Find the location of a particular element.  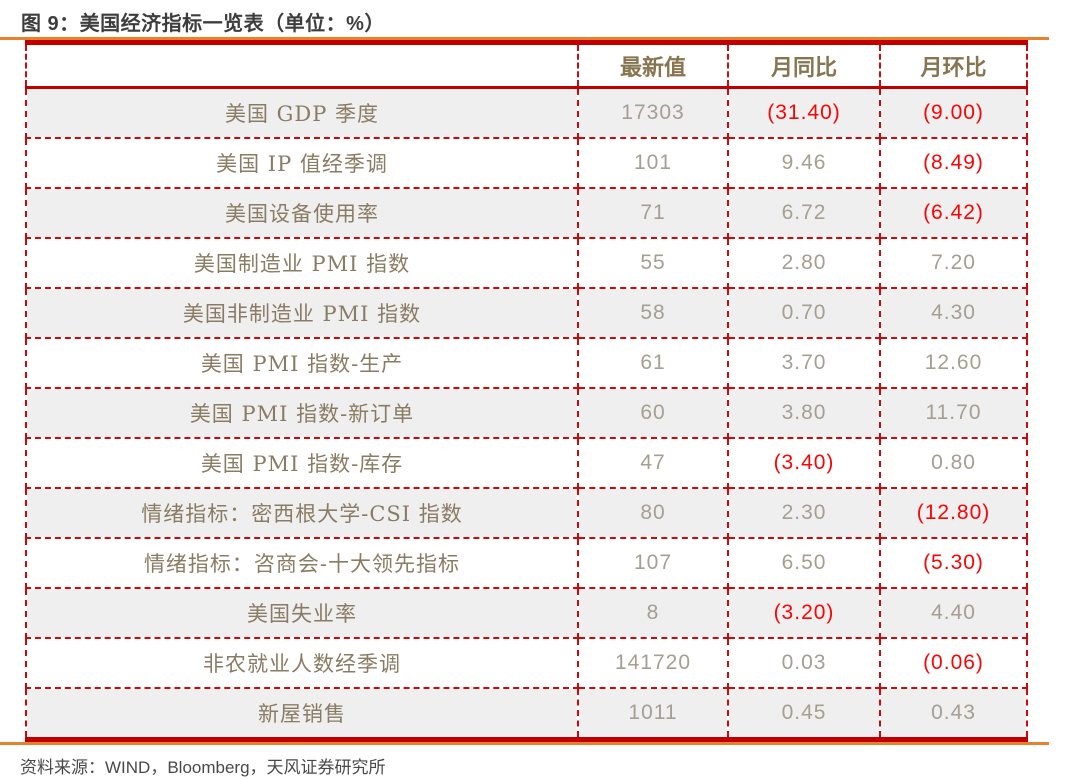

table-row: 美国非制造业 PMI 指数 58 0.70 4.30 is located at coordinates (526, 313).